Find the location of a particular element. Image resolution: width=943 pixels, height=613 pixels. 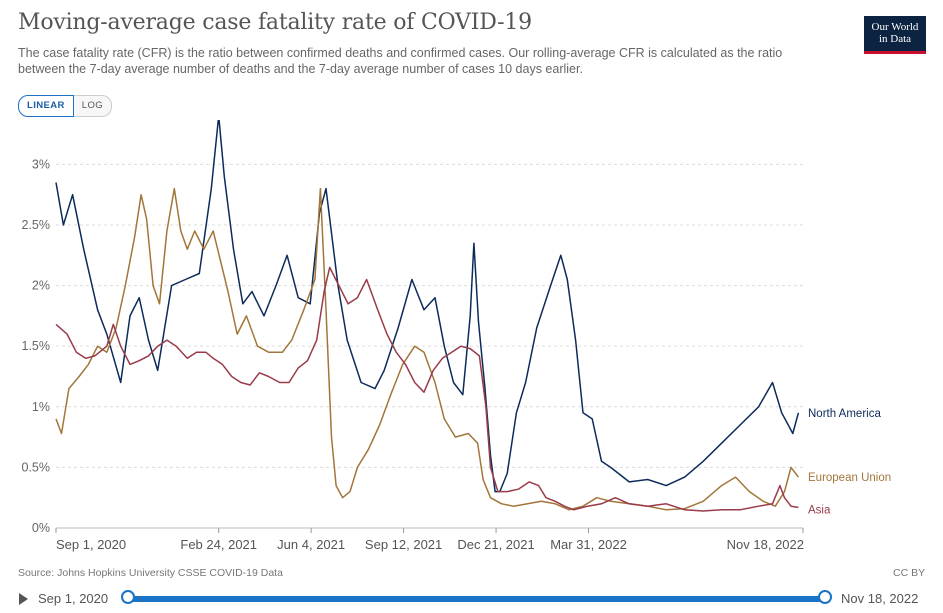

timeline-slider: Sep 1, 2020 Nov 18, 2022 is located at coordinates (471, 599).